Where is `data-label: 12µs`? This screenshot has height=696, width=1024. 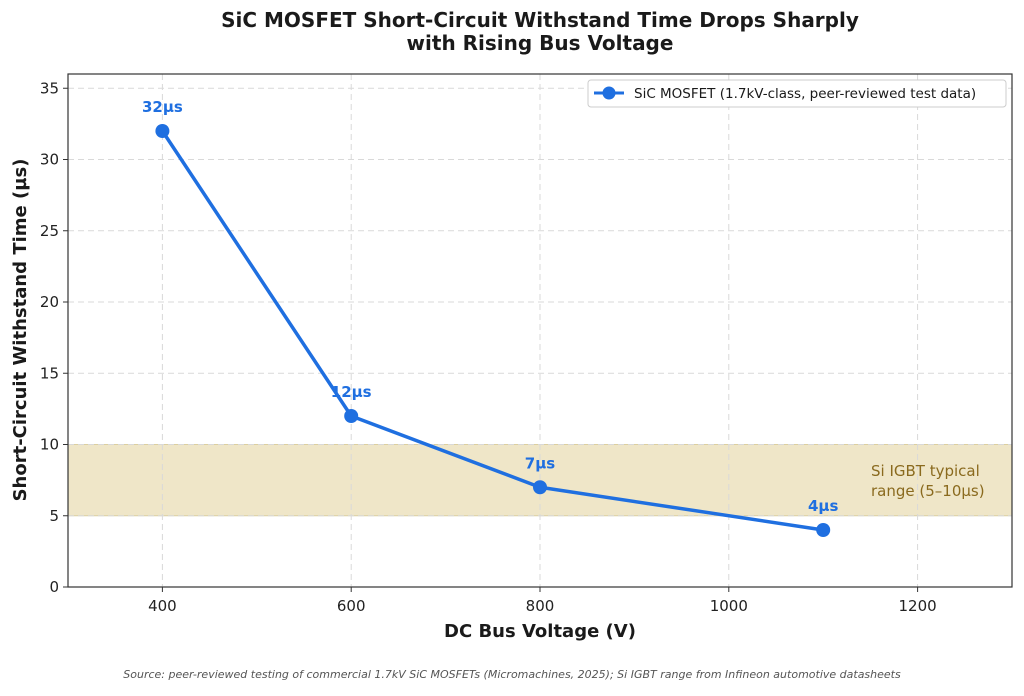
data-label: 12µs is located at coordinates (351, 392).